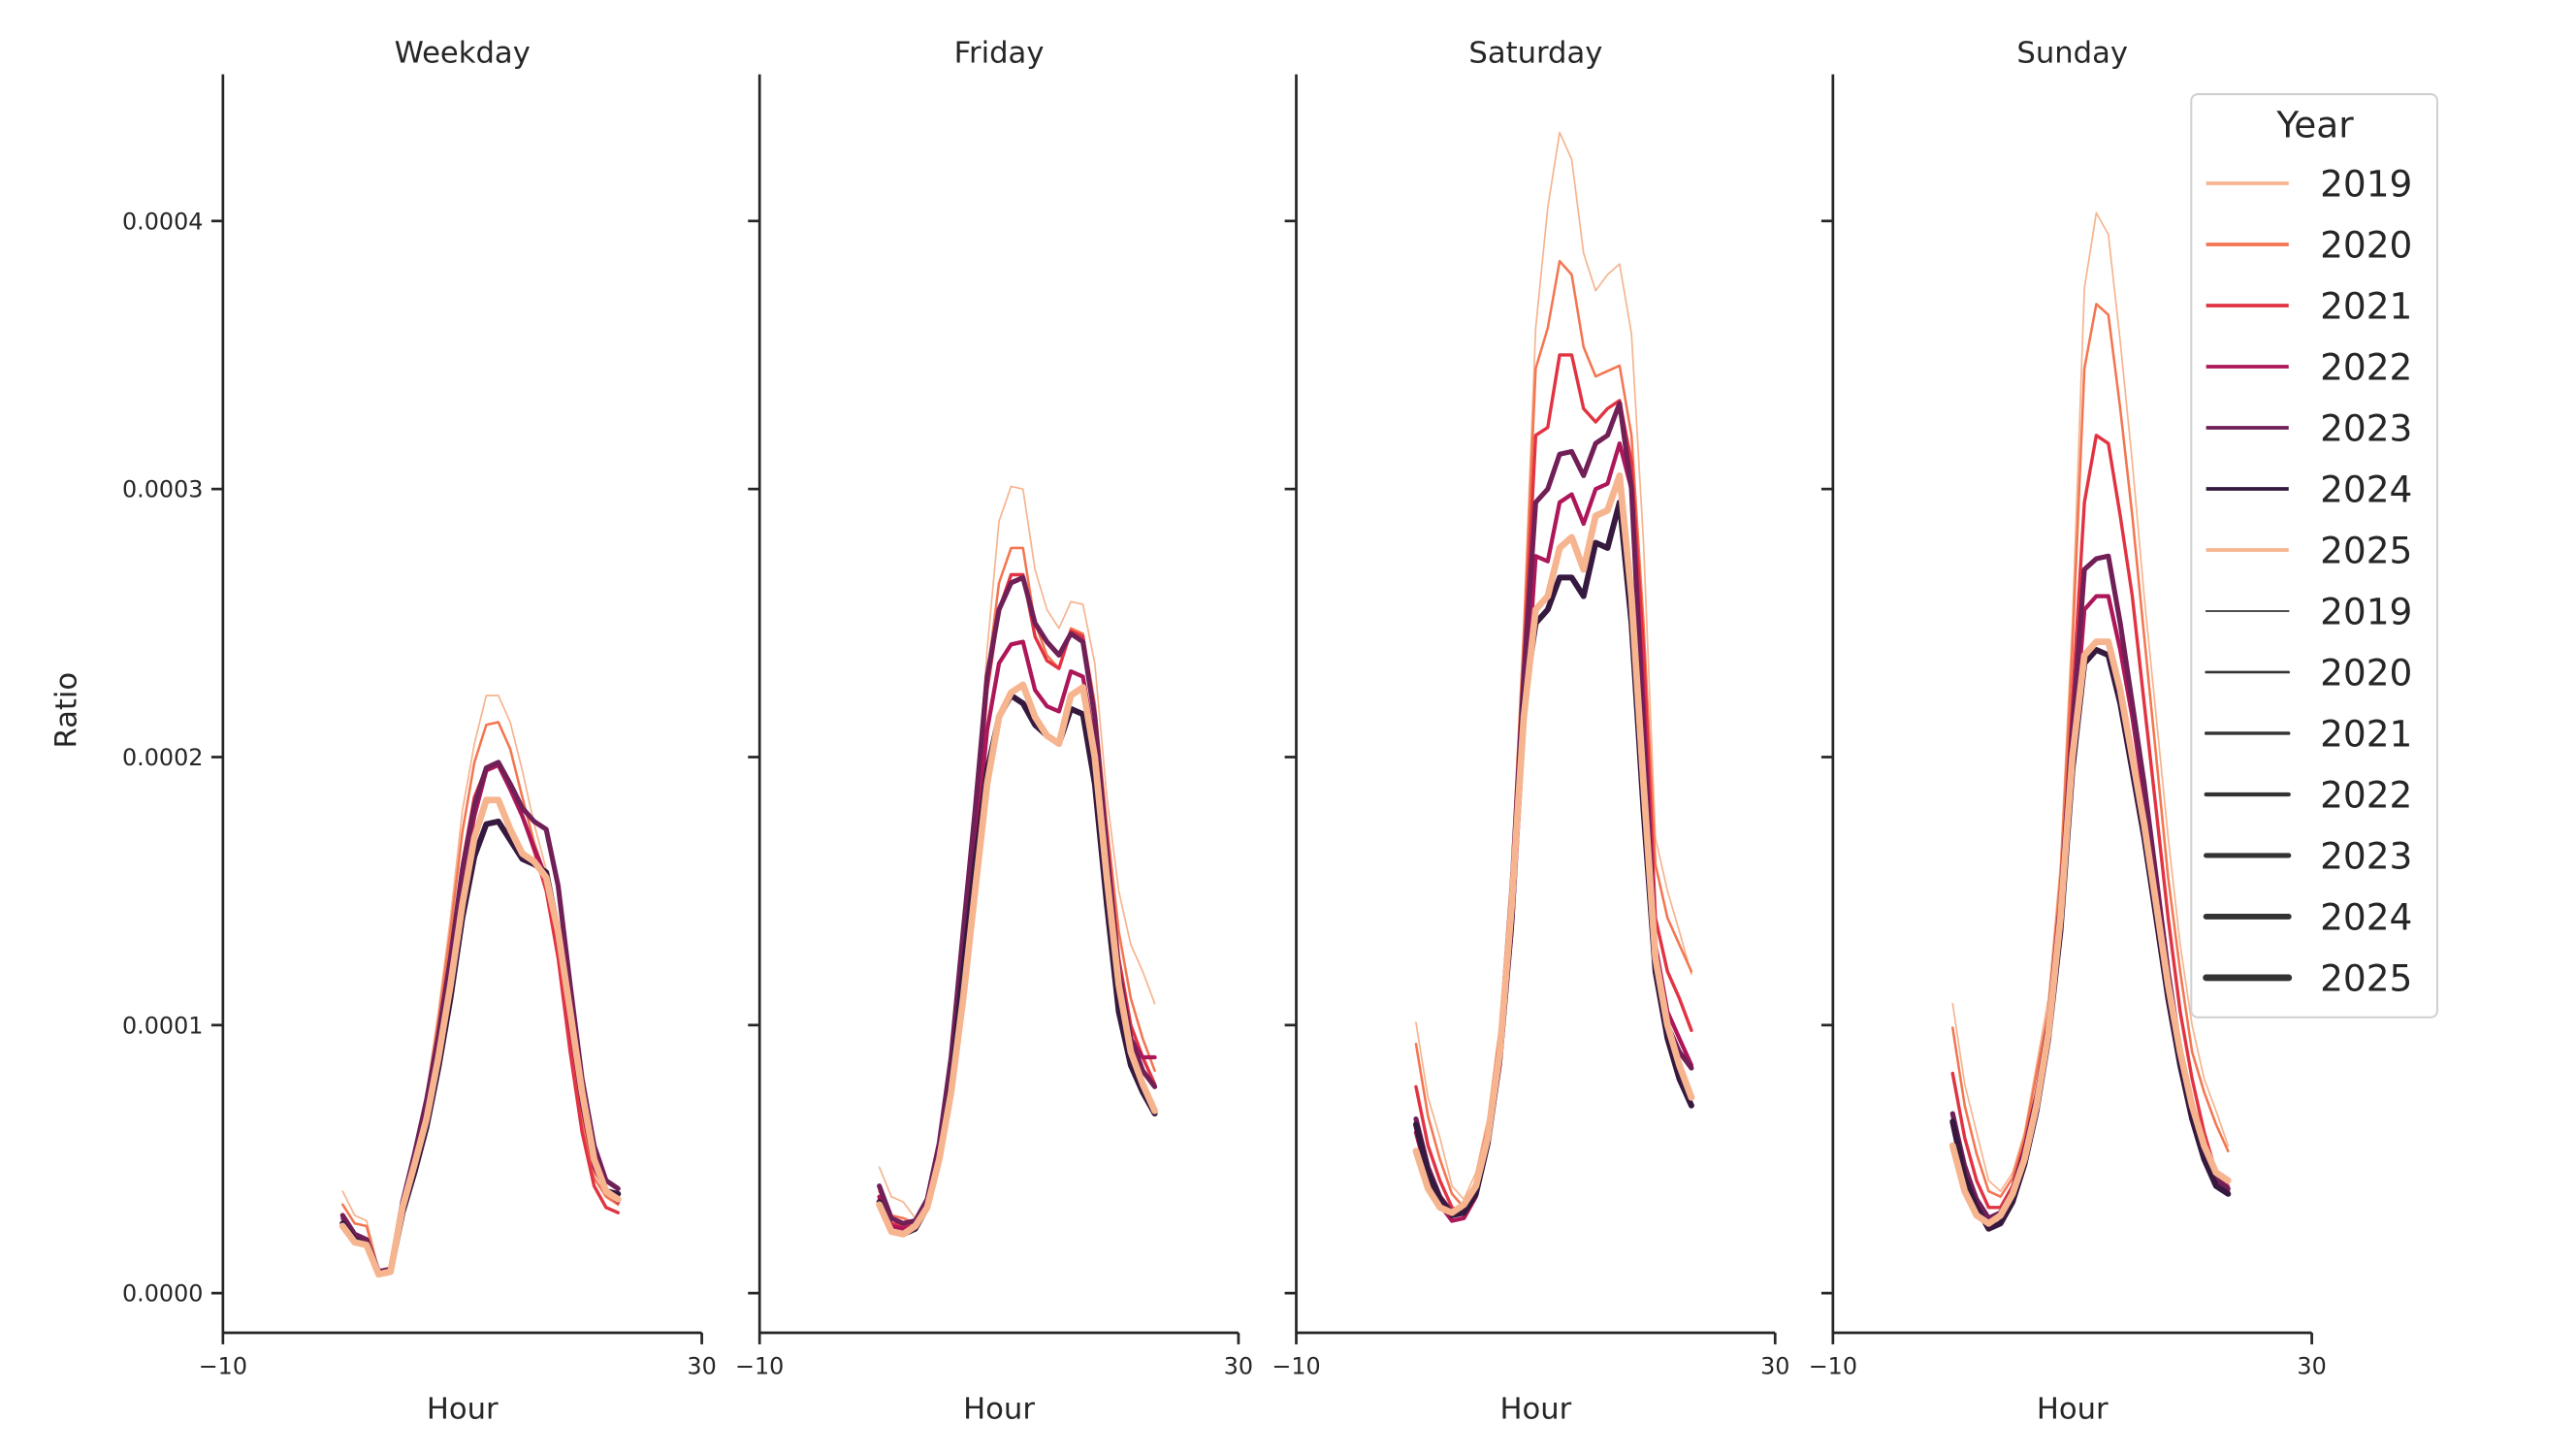 This screenshot has width=2576, height=1455. Describe the element at coordinates (162, 1025) in the screenshot. I see `y-tick-label: 0.0001` at that location.